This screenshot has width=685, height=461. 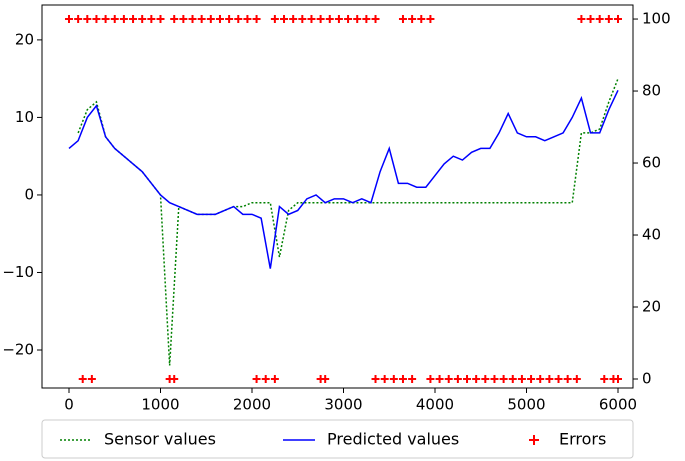 What do you see at coordinates (18, 272) in the screenshot?
I see `y-tick-label: −10` at bounding box center [18, 272].